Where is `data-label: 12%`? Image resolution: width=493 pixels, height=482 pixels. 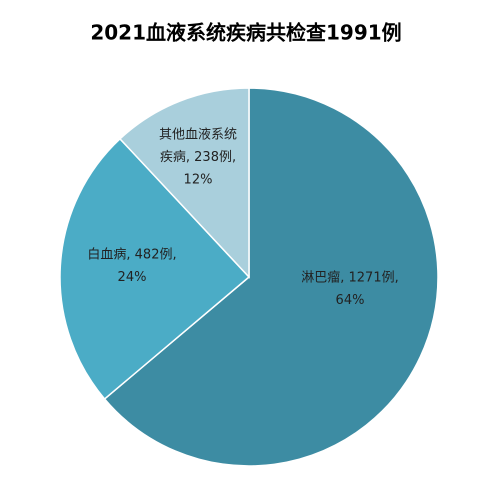
data-label: 12% is located at coordinates (198, 180).